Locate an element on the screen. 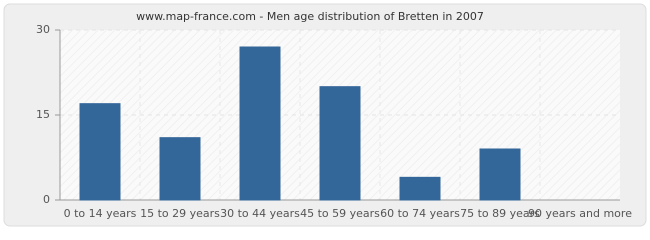  x-tick-label: 90 years and more is located at coordinates (580, 213).